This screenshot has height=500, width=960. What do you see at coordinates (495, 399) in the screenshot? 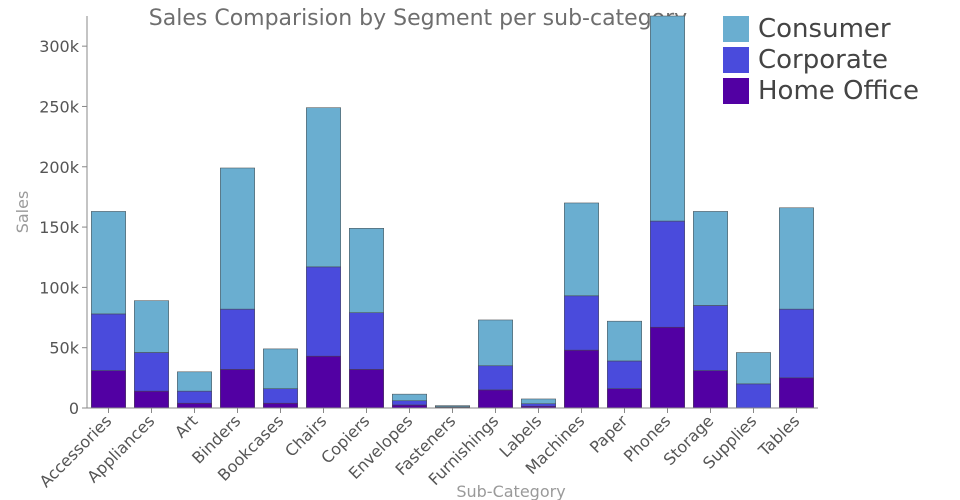
I see `bar-home-office-furnishings` at bounding box center [495, 399].